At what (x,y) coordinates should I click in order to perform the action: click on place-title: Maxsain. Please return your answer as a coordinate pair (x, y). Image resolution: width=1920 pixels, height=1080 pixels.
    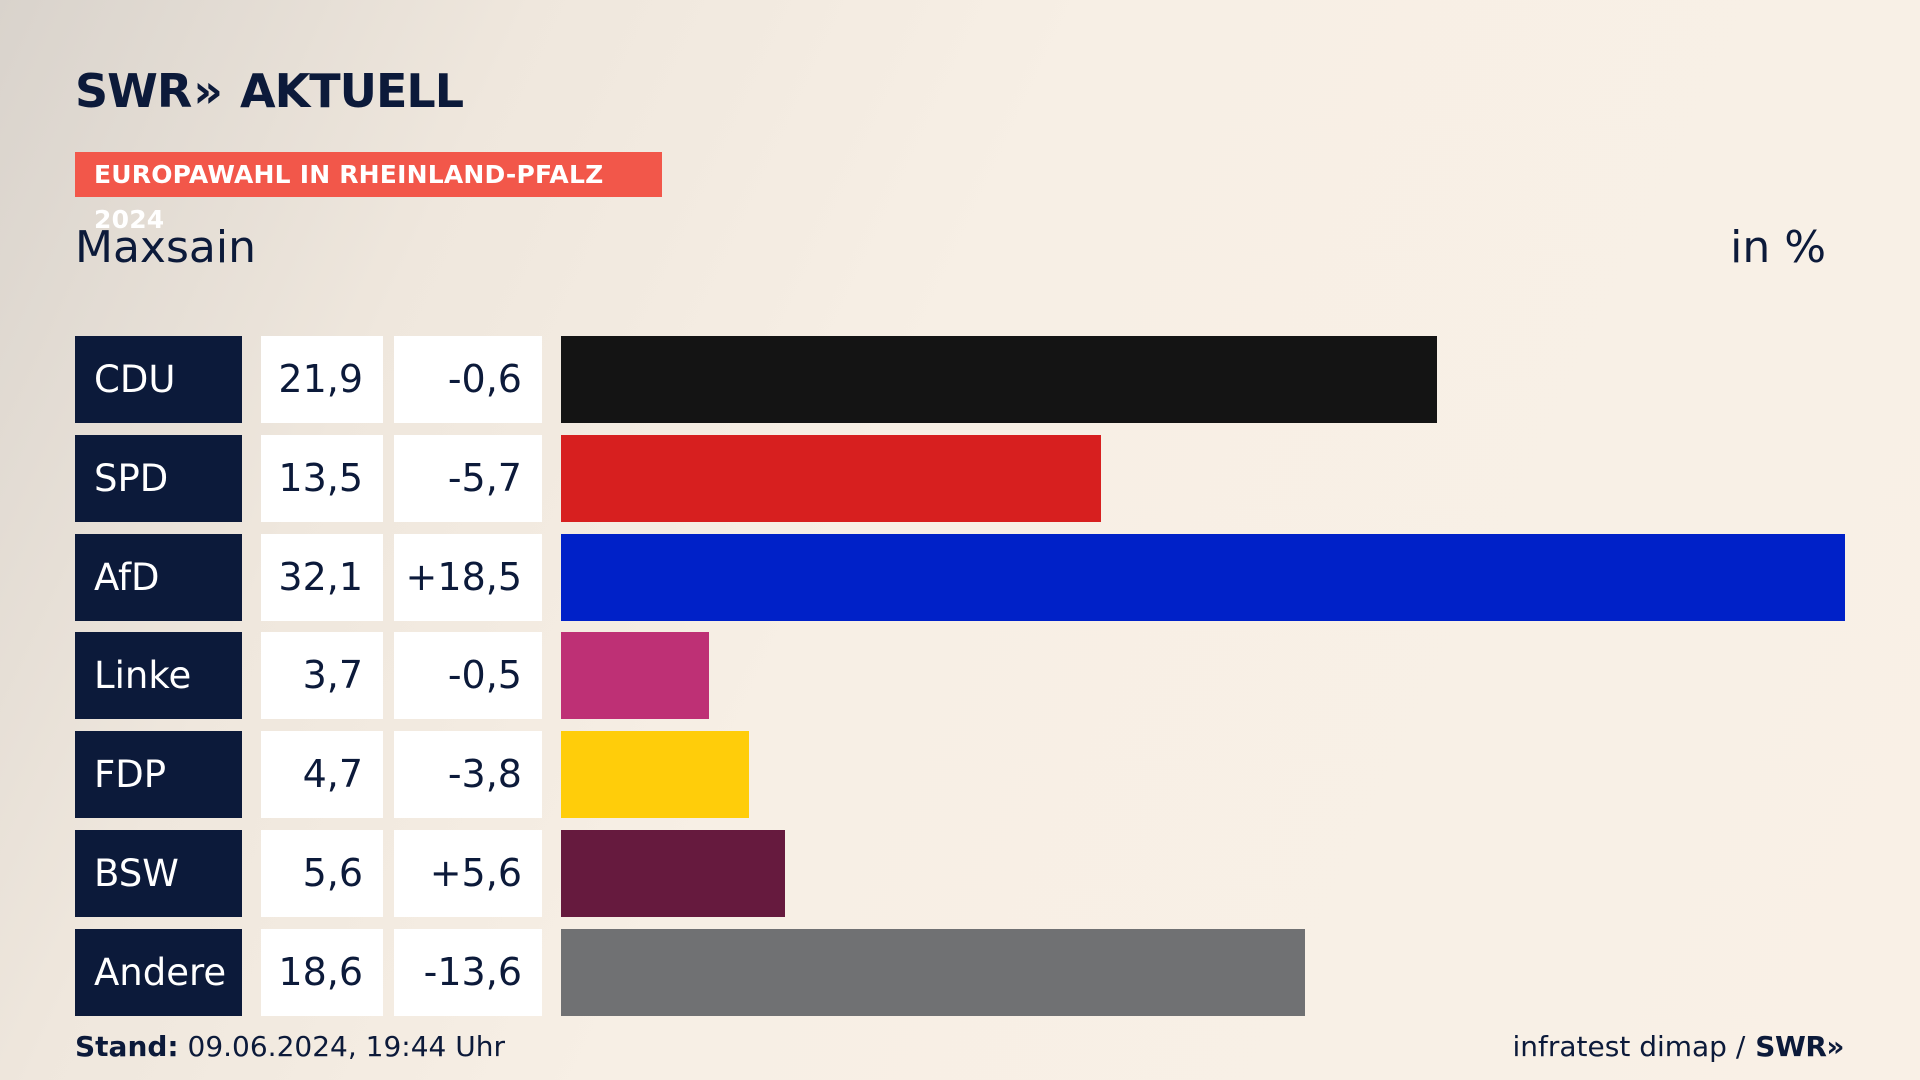
    Looking at the image, I should click on (165, 247).